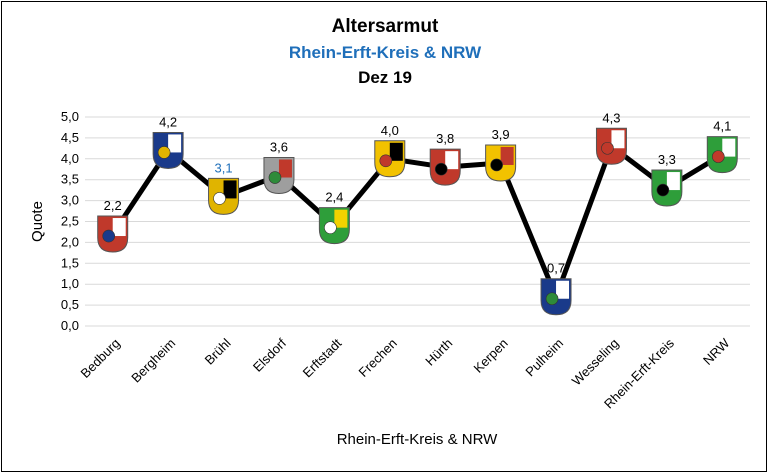 This screenshot has width=770, height=475. Describe the element at coordinates (556, 268) in the screenshot. I see `data-label: 0,7` at that location.